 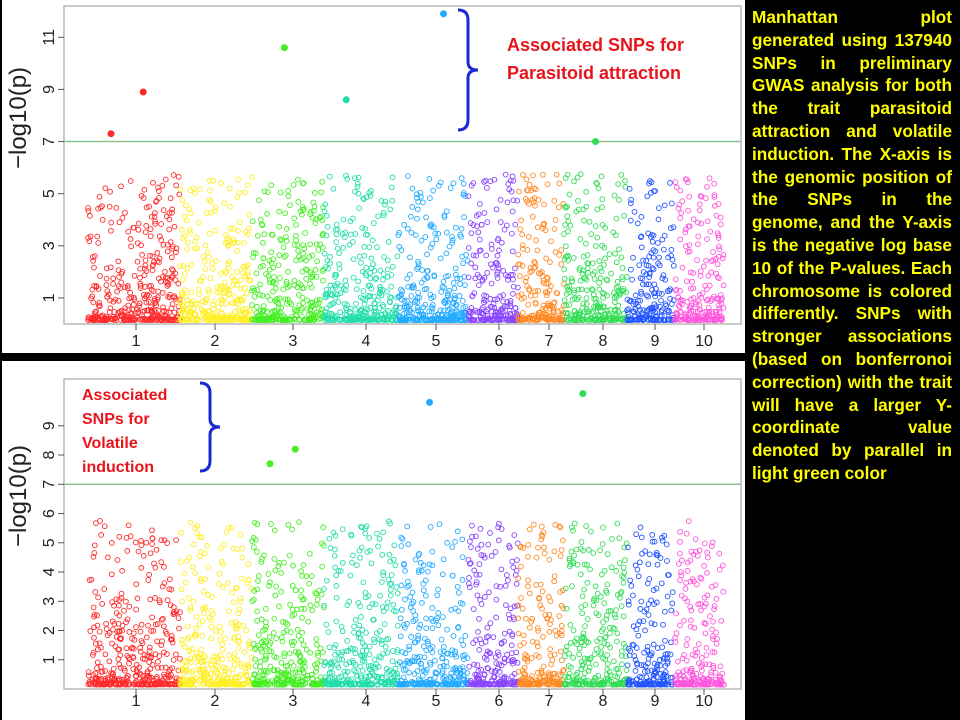 I want to click on x-tick-label: 1, so click(x=136, y=701).